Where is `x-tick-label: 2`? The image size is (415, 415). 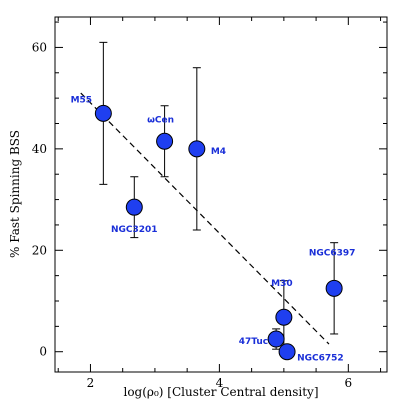 x-tick-label: 2 is located at coordinates (91, 383).